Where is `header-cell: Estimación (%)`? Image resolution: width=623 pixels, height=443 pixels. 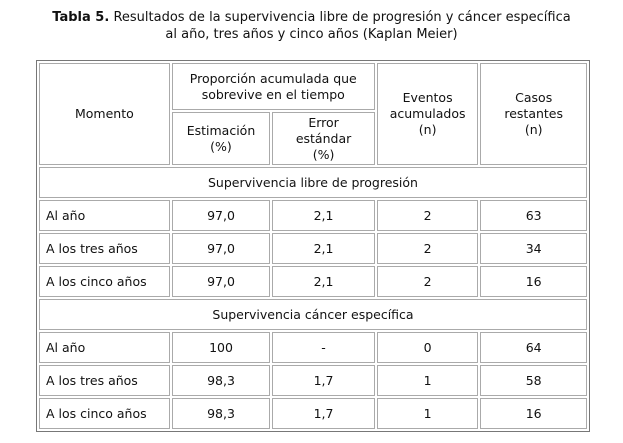
header-cell: Estimación (%) is located at coordinates (221, 138).